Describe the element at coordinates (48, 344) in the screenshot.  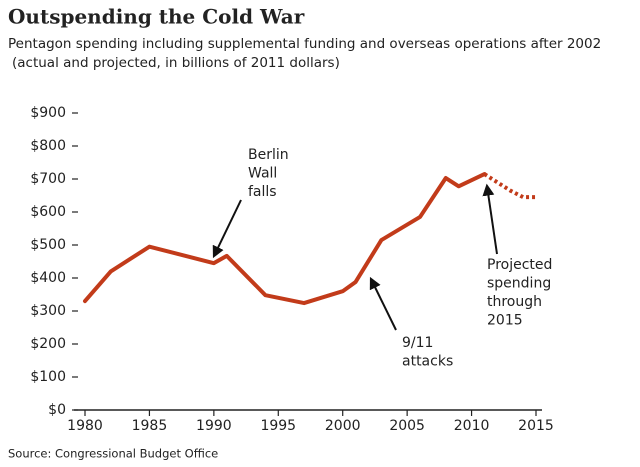
I see `y-tick-label: $200` at that location.